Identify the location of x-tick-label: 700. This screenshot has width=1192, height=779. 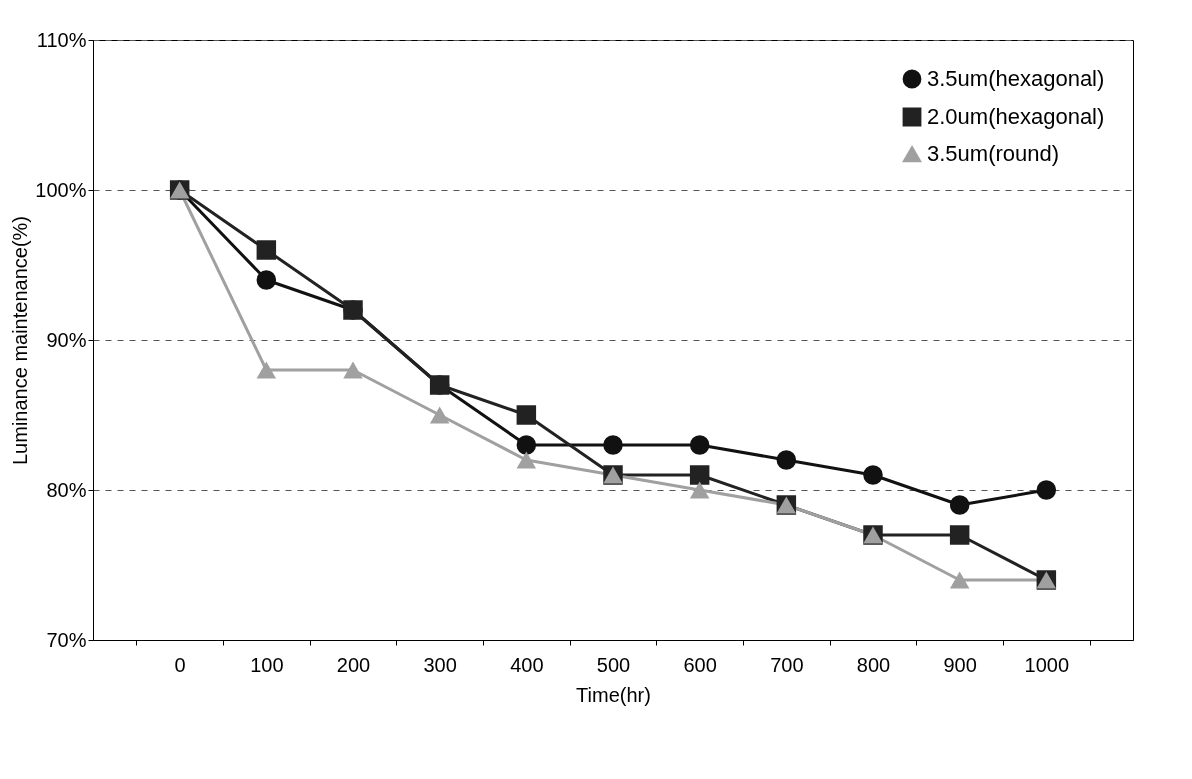
(787, 664).